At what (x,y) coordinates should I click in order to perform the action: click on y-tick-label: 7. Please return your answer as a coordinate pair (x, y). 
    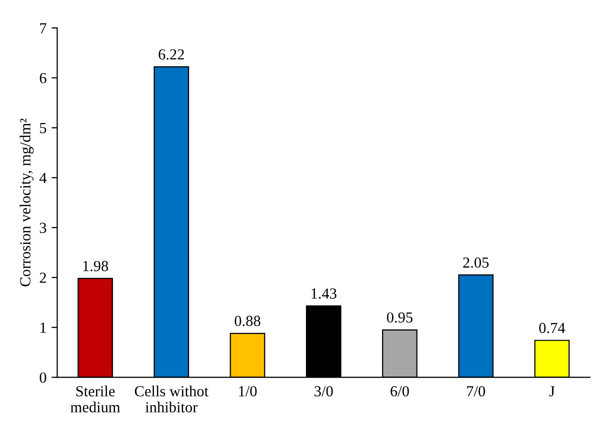
    Looking at the image, I should click on (43, 28).